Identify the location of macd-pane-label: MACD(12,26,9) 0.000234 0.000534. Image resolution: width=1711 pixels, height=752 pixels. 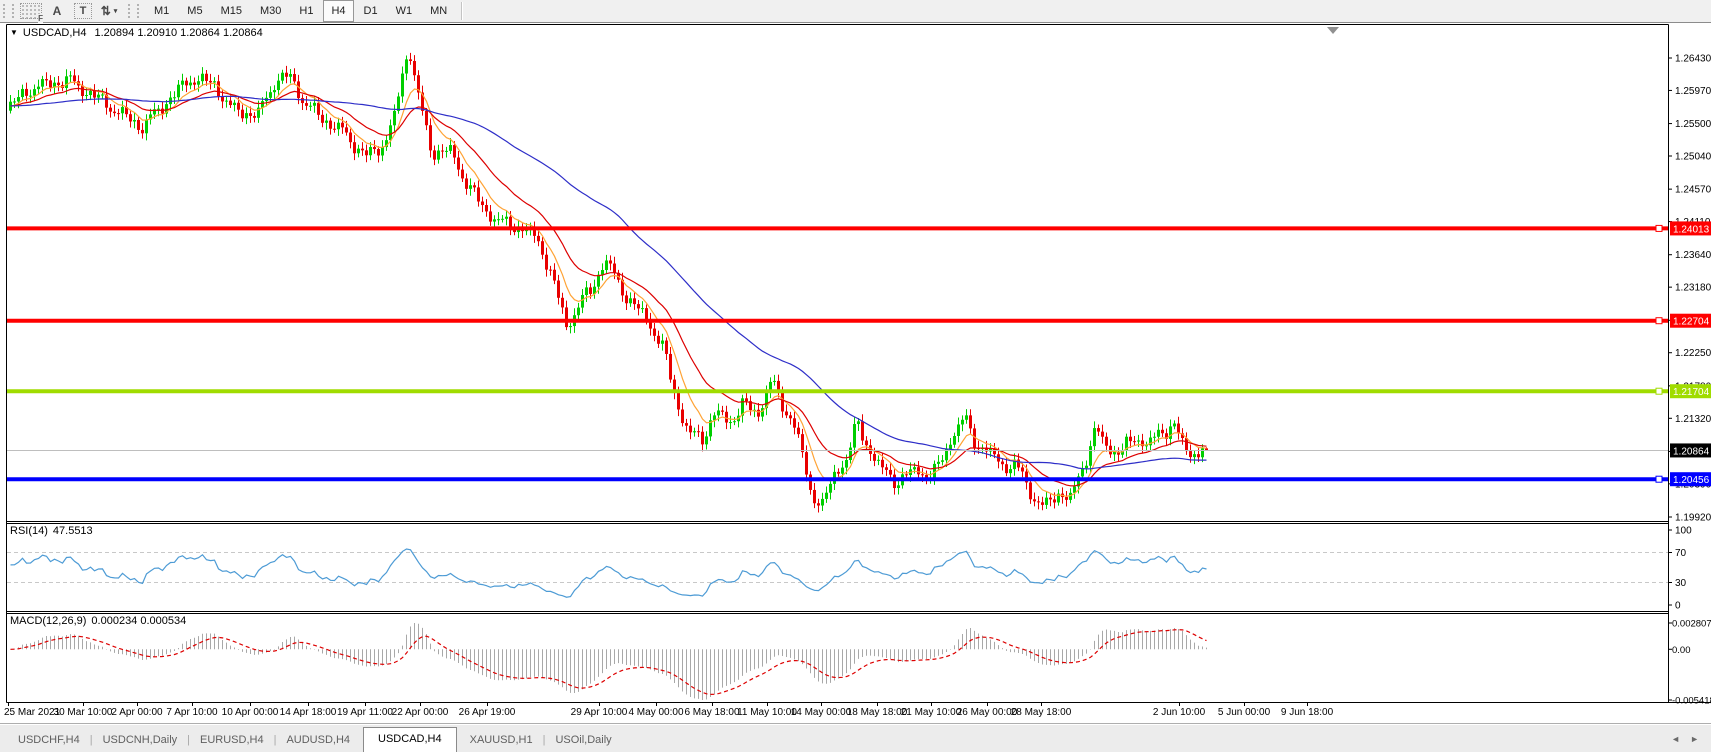
(98, 621).